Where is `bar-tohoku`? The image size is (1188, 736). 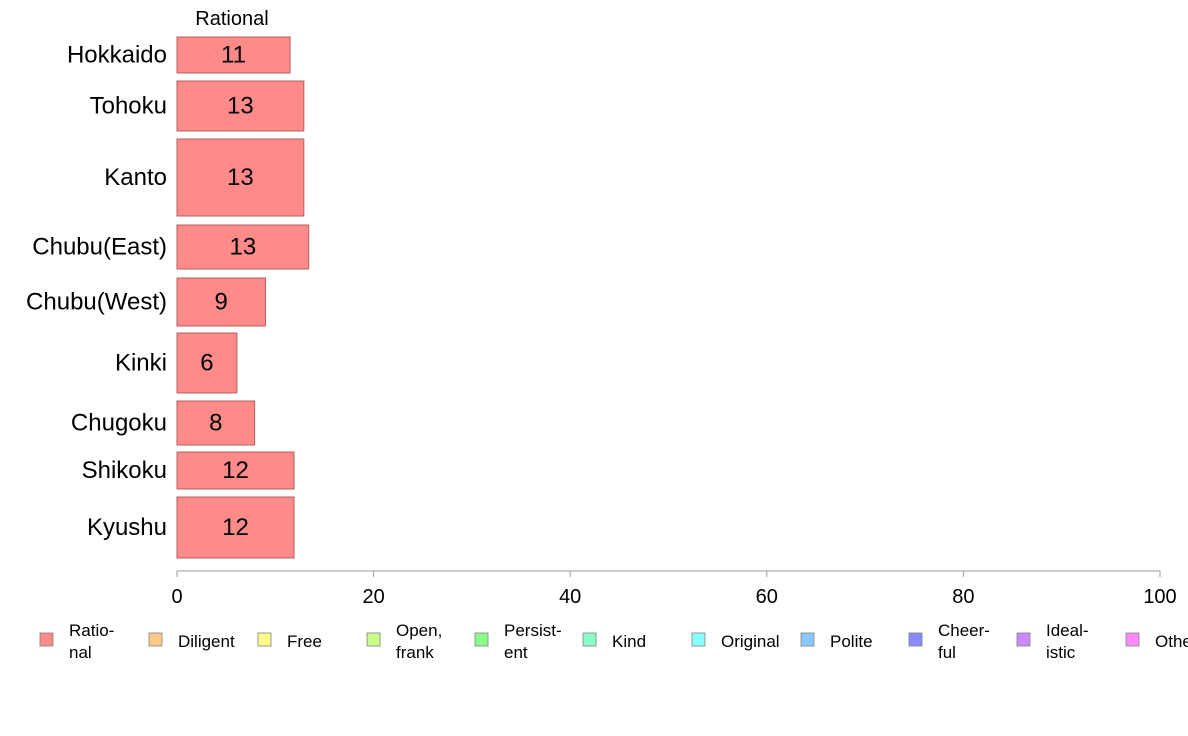
bar-tohoku is located at coordinates (240, 106).